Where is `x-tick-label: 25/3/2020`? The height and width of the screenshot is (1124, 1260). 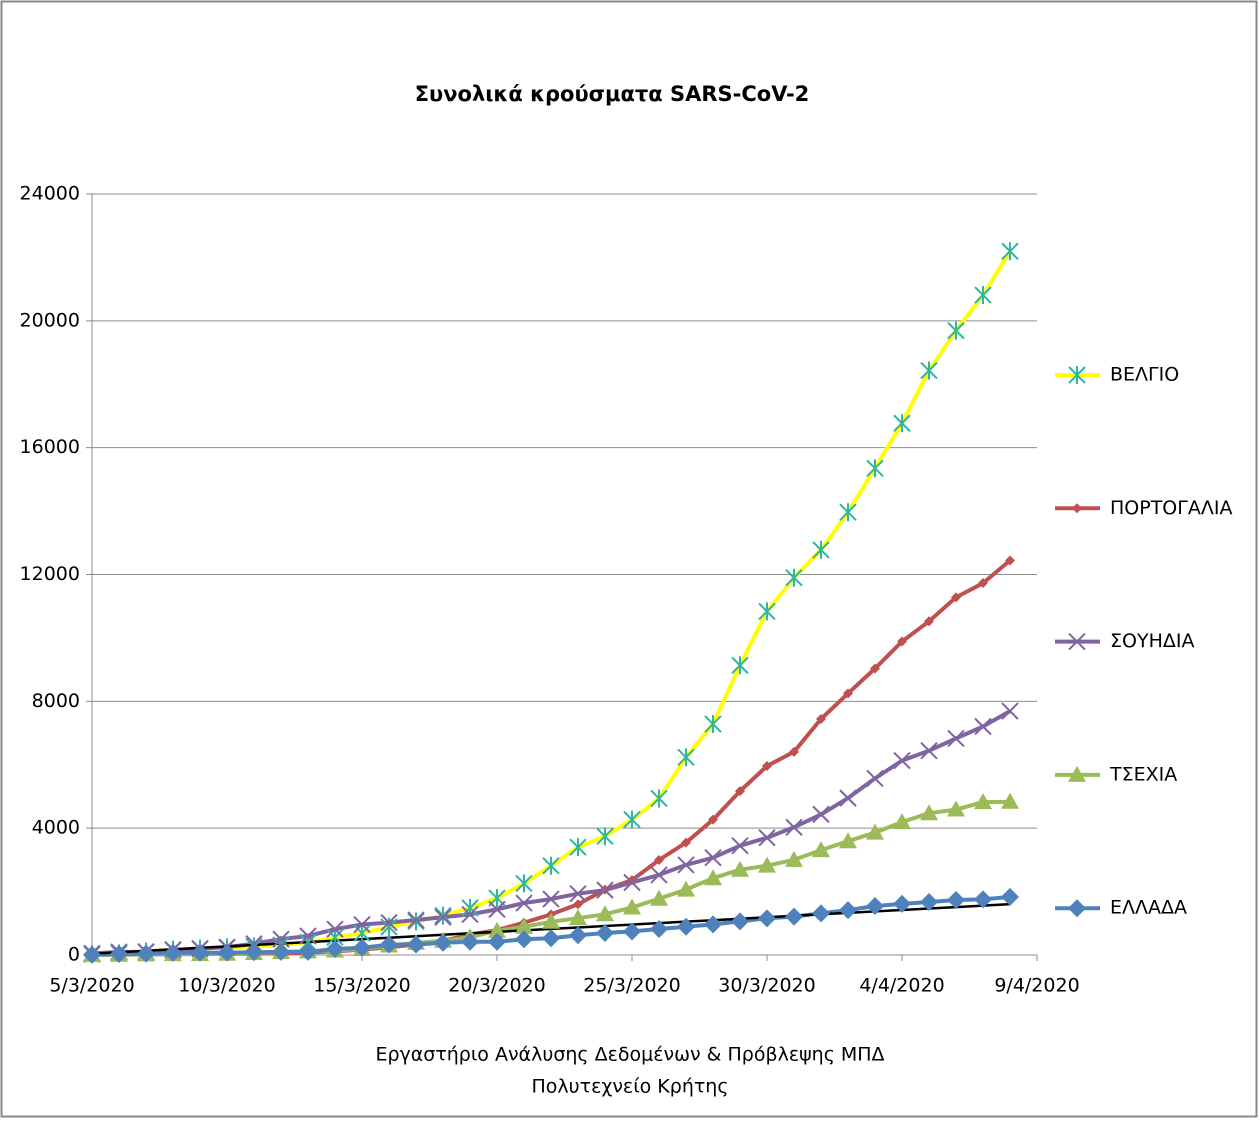 x-tick-label: 25/3/2020 is located at coordinates (631, 986).